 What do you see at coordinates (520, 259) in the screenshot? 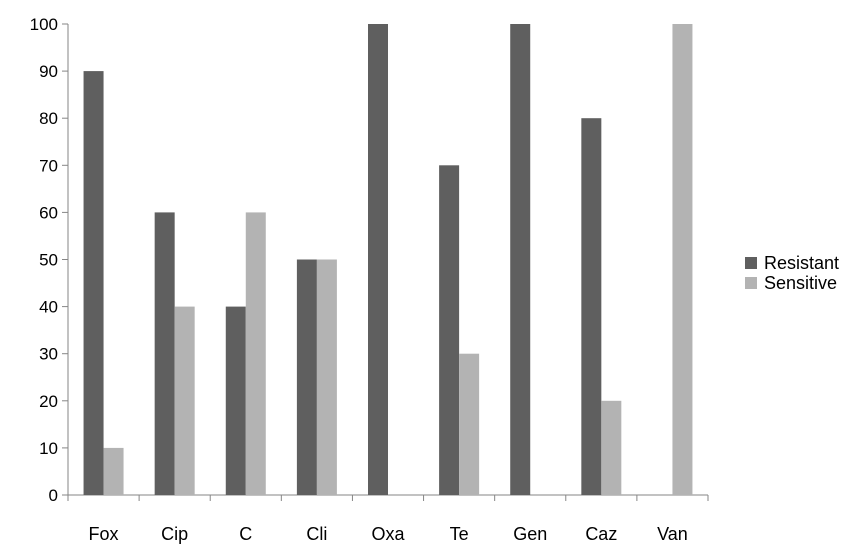
I see `bar-resistant-gen` at bounding box center [520, 259].